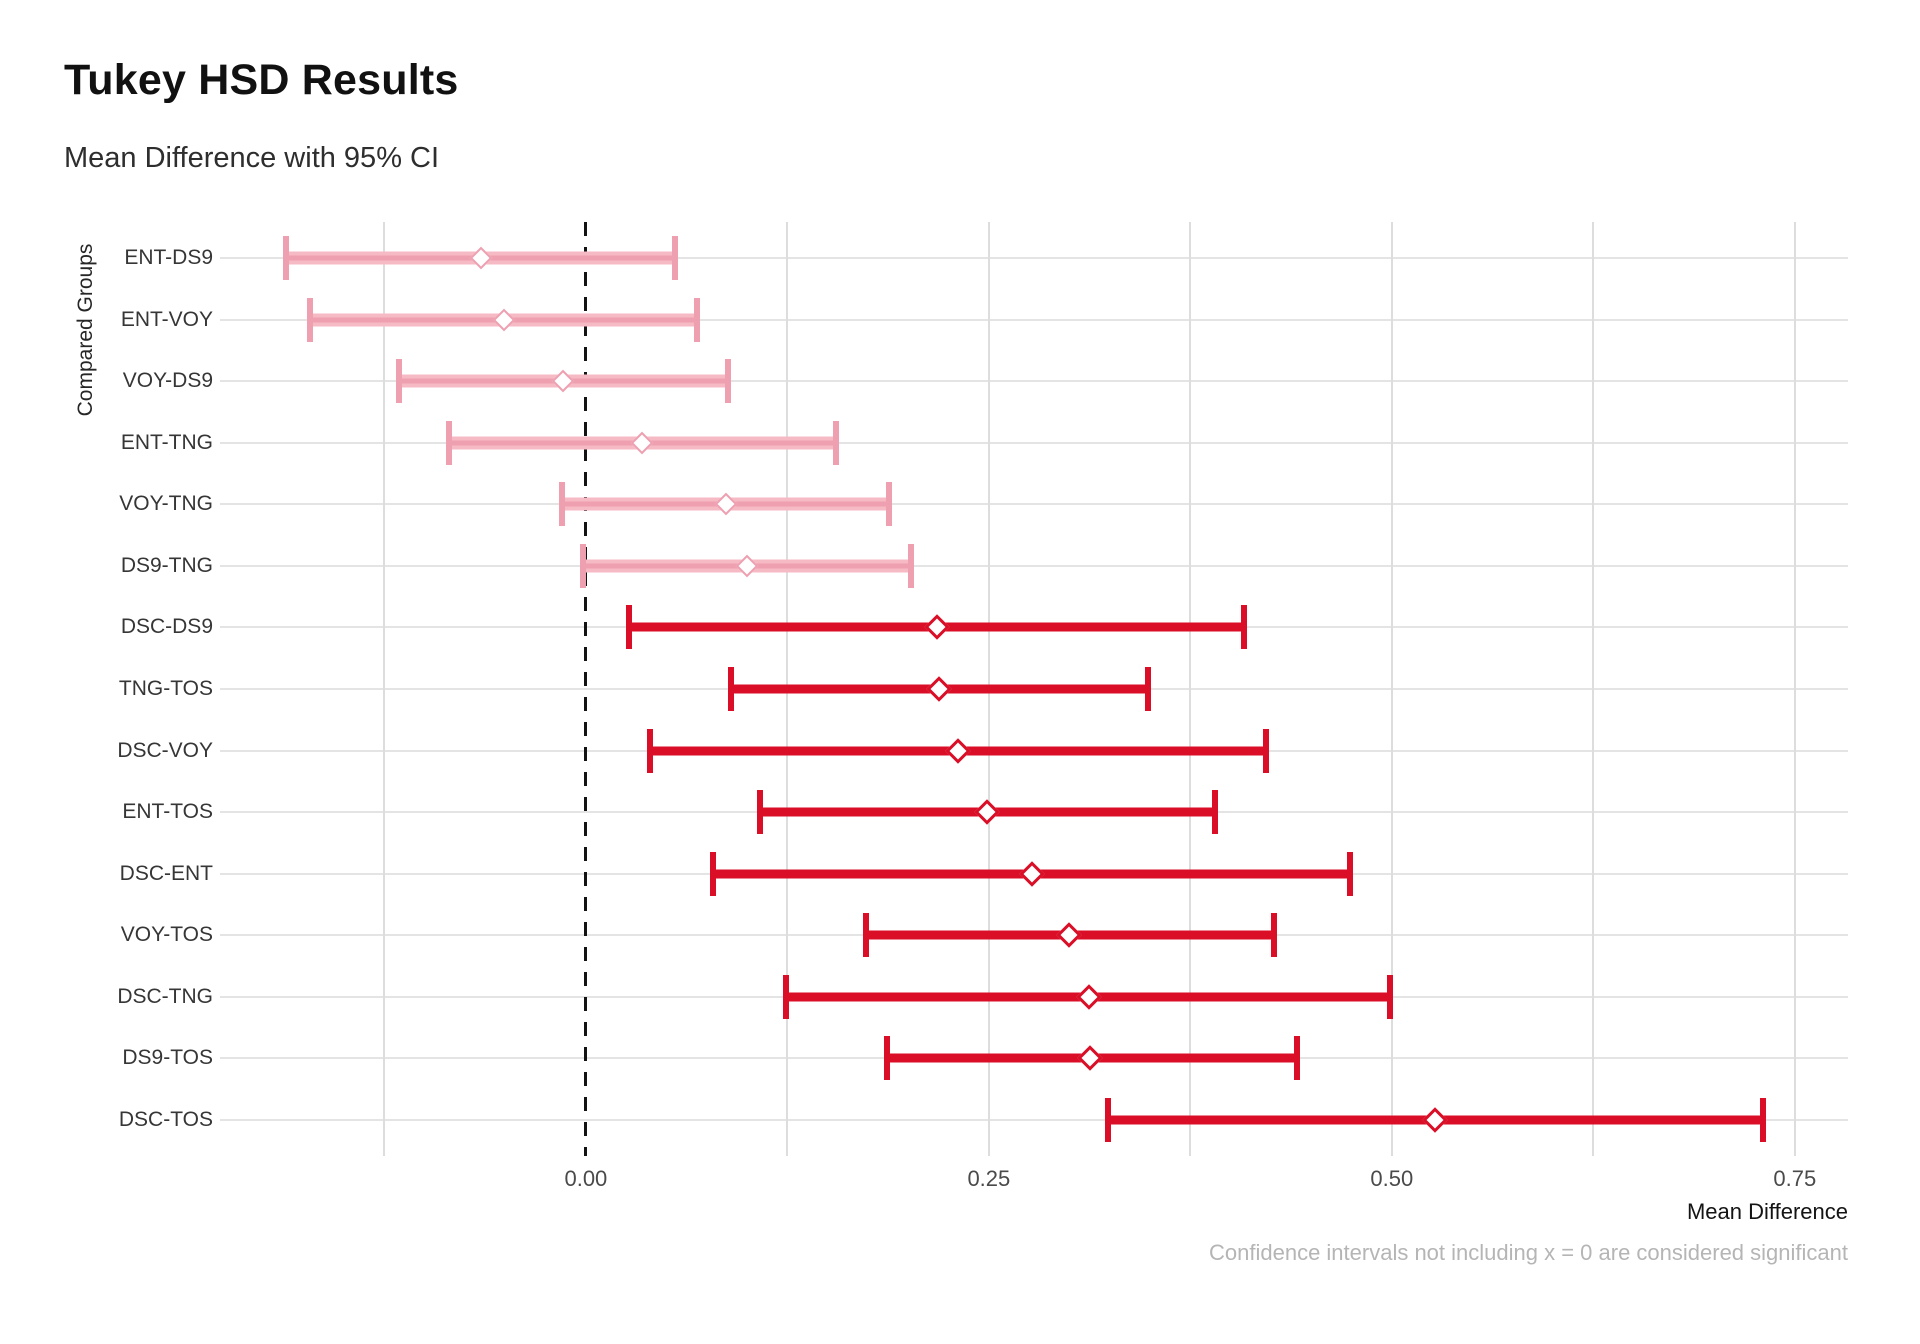 Image resolution: width=1920 pixels, height=1344 pixels. What do you see at coordinates (586, 689) in the screenshot?
I see `zero-reference-line` at bounding box center [586, 689].